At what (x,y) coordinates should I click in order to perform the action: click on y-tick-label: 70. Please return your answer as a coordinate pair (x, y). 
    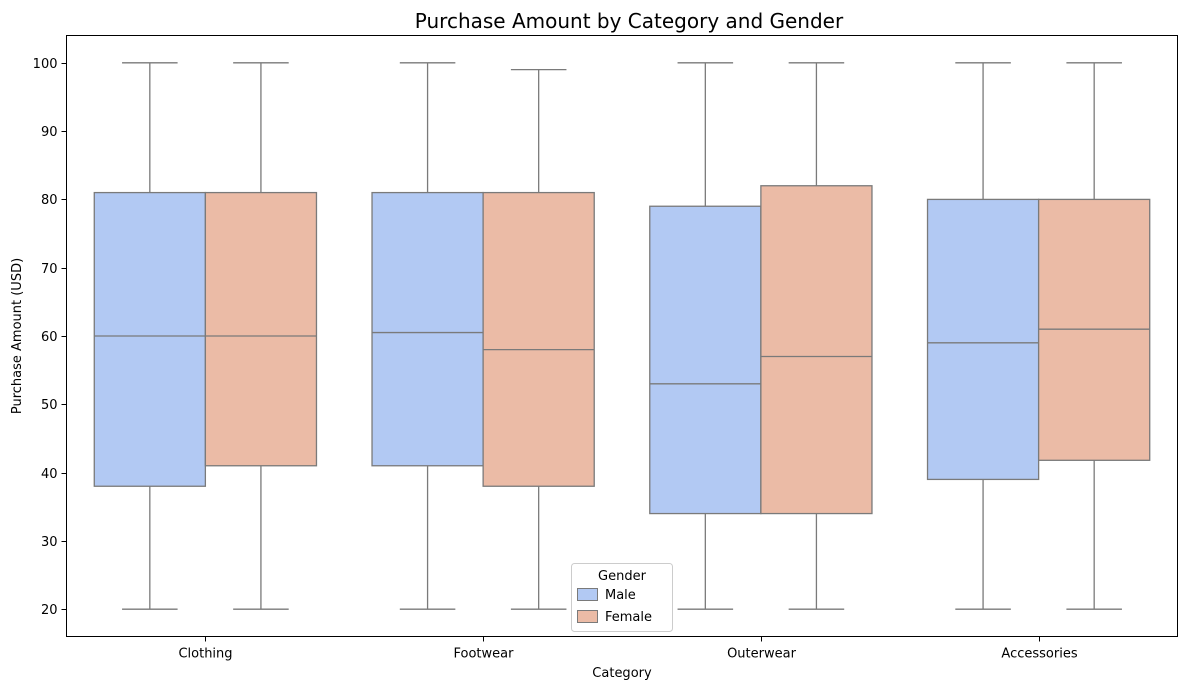
    Looking at the image, I should click on (49, 269).